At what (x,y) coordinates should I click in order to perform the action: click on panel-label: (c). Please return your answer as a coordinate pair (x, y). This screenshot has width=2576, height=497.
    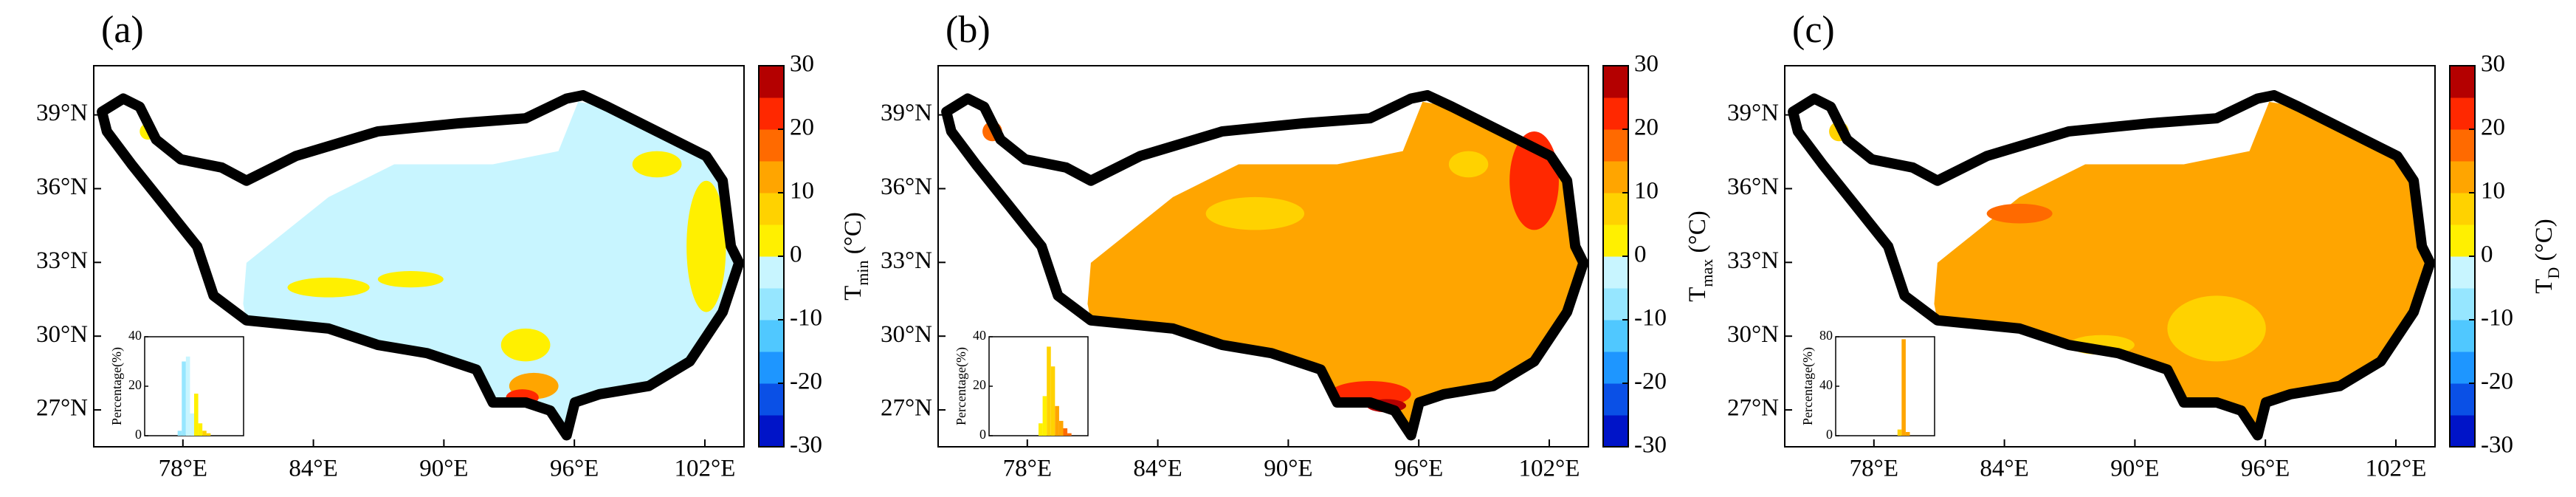
    Looking at the image, I should click on (1814, 30).